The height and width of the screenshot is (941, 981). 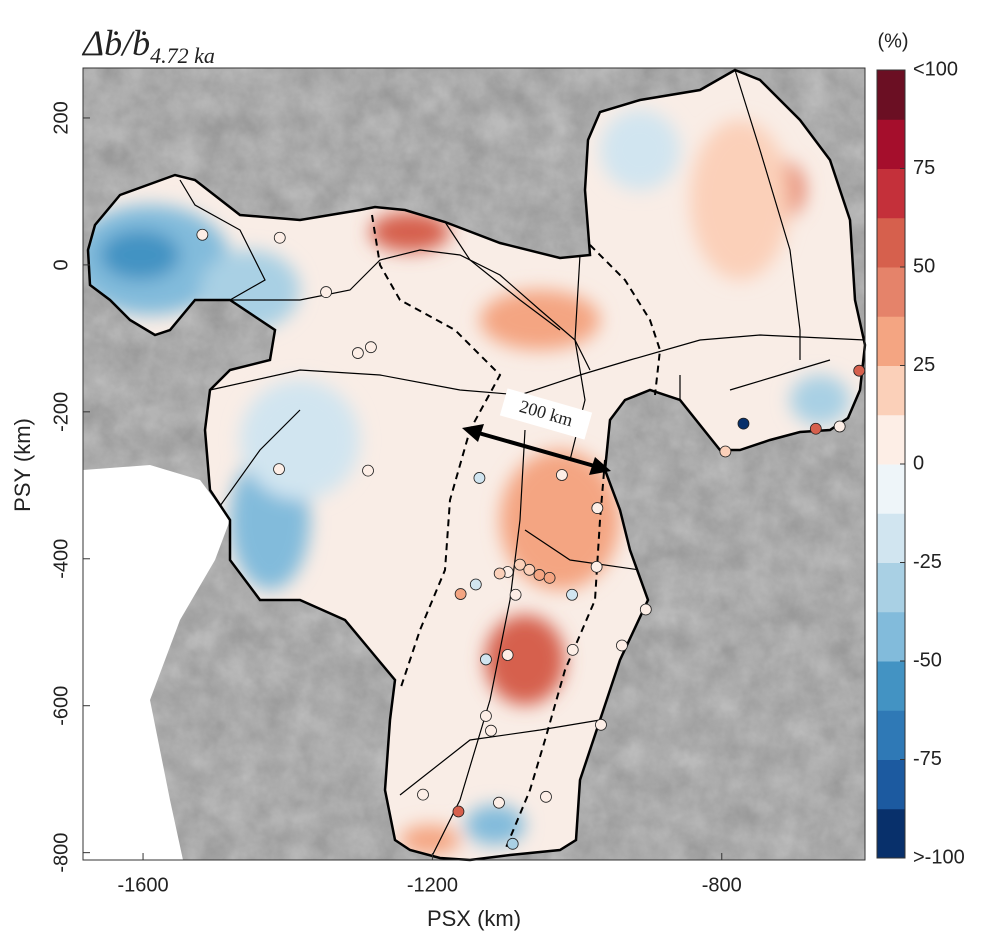 What do you see at coordinates (927, 660) in the screenshot?
I see `colorbar-tick-label: -50` at bounding box center [927, 660].